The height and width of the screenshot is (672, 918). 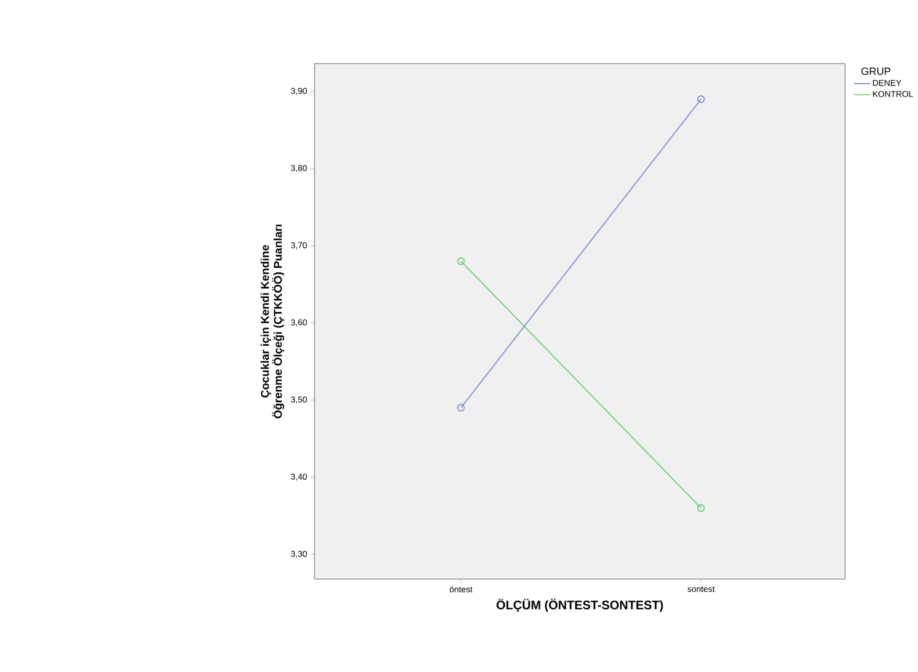 I want to click on legend-title: GRUP, so click(x=875, y=71).